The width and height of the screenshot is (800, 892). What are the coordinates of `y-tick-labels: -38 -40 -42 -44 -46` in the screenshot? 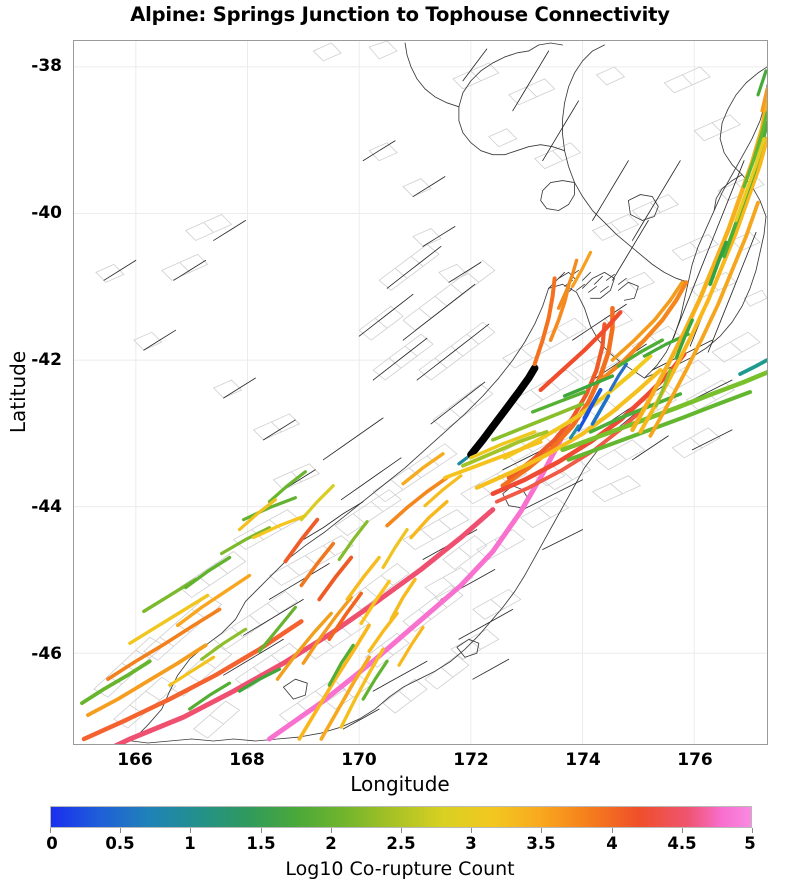 It's located at (34, 446).